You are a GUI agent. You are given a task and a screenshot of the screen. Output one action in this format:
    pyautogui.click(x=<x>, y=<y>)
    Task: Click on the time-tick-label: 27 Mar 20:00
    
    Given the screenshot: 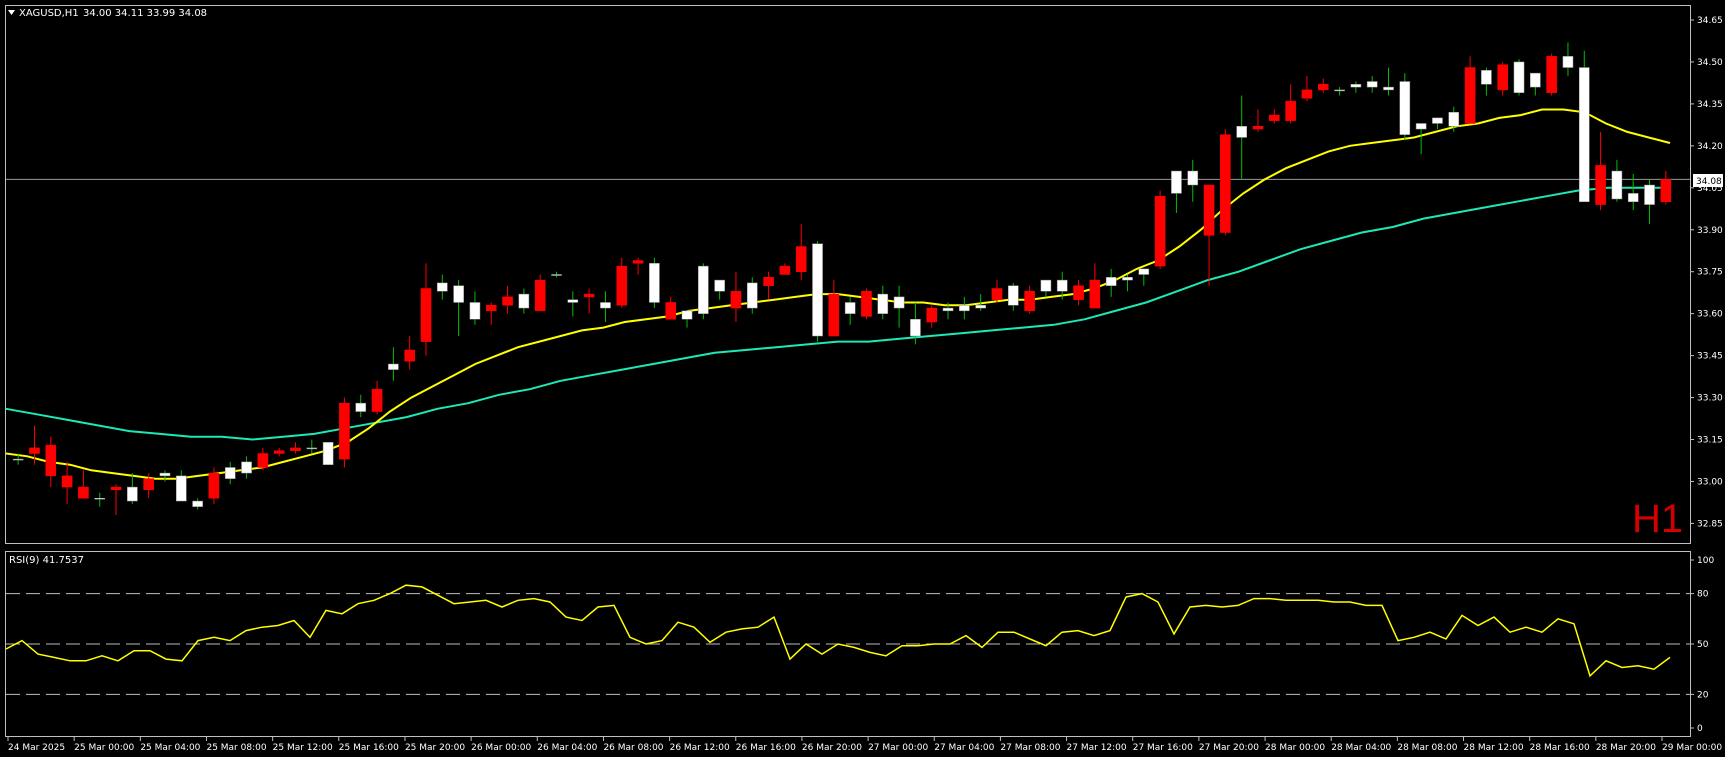 What is the action you would take?
    pyautogui.click(x=1229, y=748)
    